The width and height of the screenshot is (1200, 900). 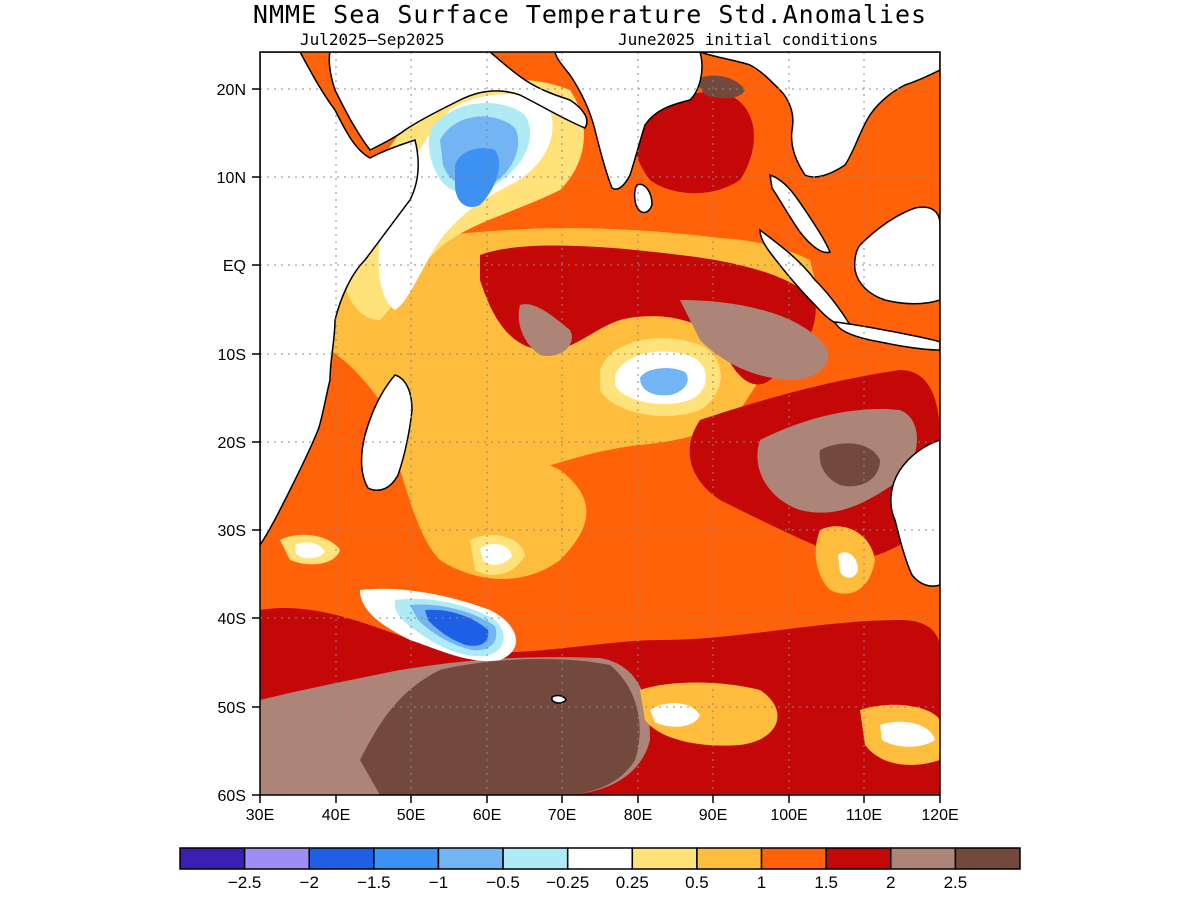 I want to click on australia-landmass, so click(x=915, y=513).